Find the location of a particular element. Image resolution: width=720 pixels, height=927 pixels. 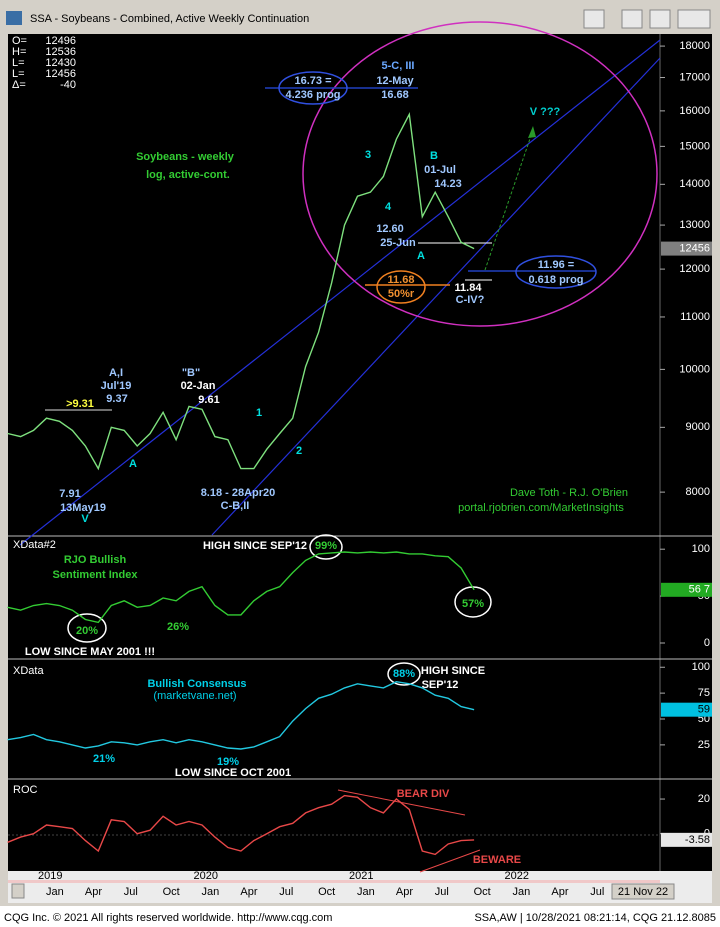

info-label: O= is located at coordinates (19, 41).